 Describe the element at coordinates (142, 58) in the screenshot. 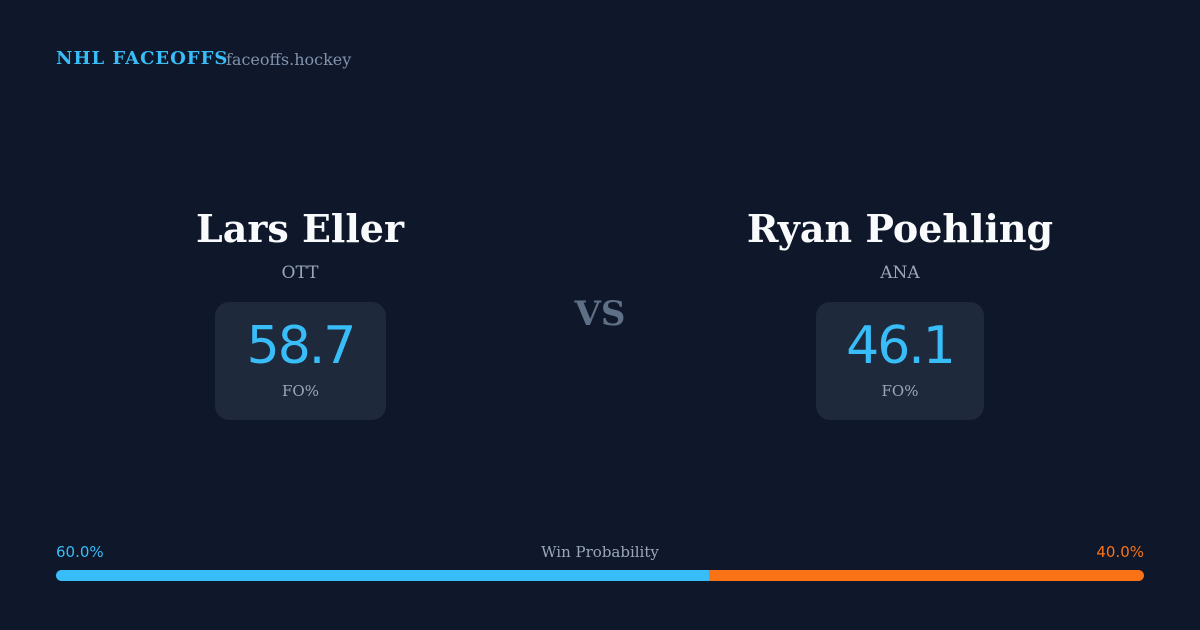

I see `brand: NHL FACEOFFS` at that location.